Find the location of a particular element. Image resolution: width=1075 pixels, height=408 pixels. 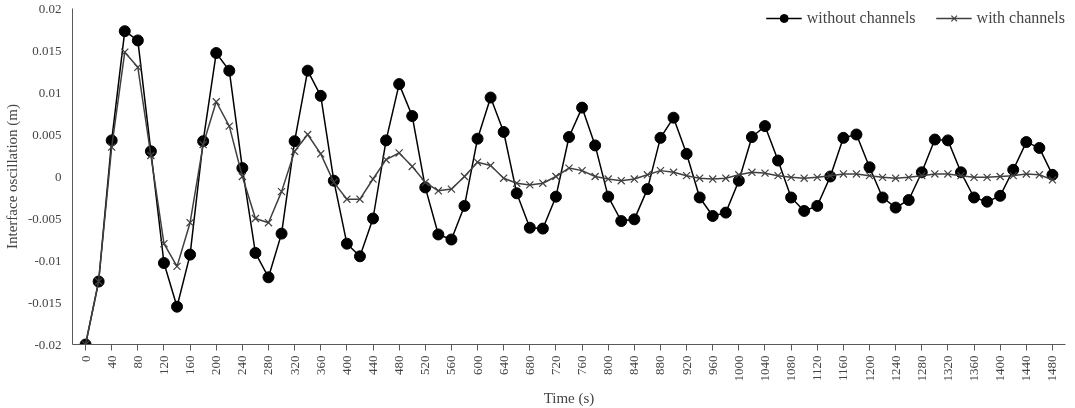

x-tick-label: 320 is located at coordinates (294, 365).